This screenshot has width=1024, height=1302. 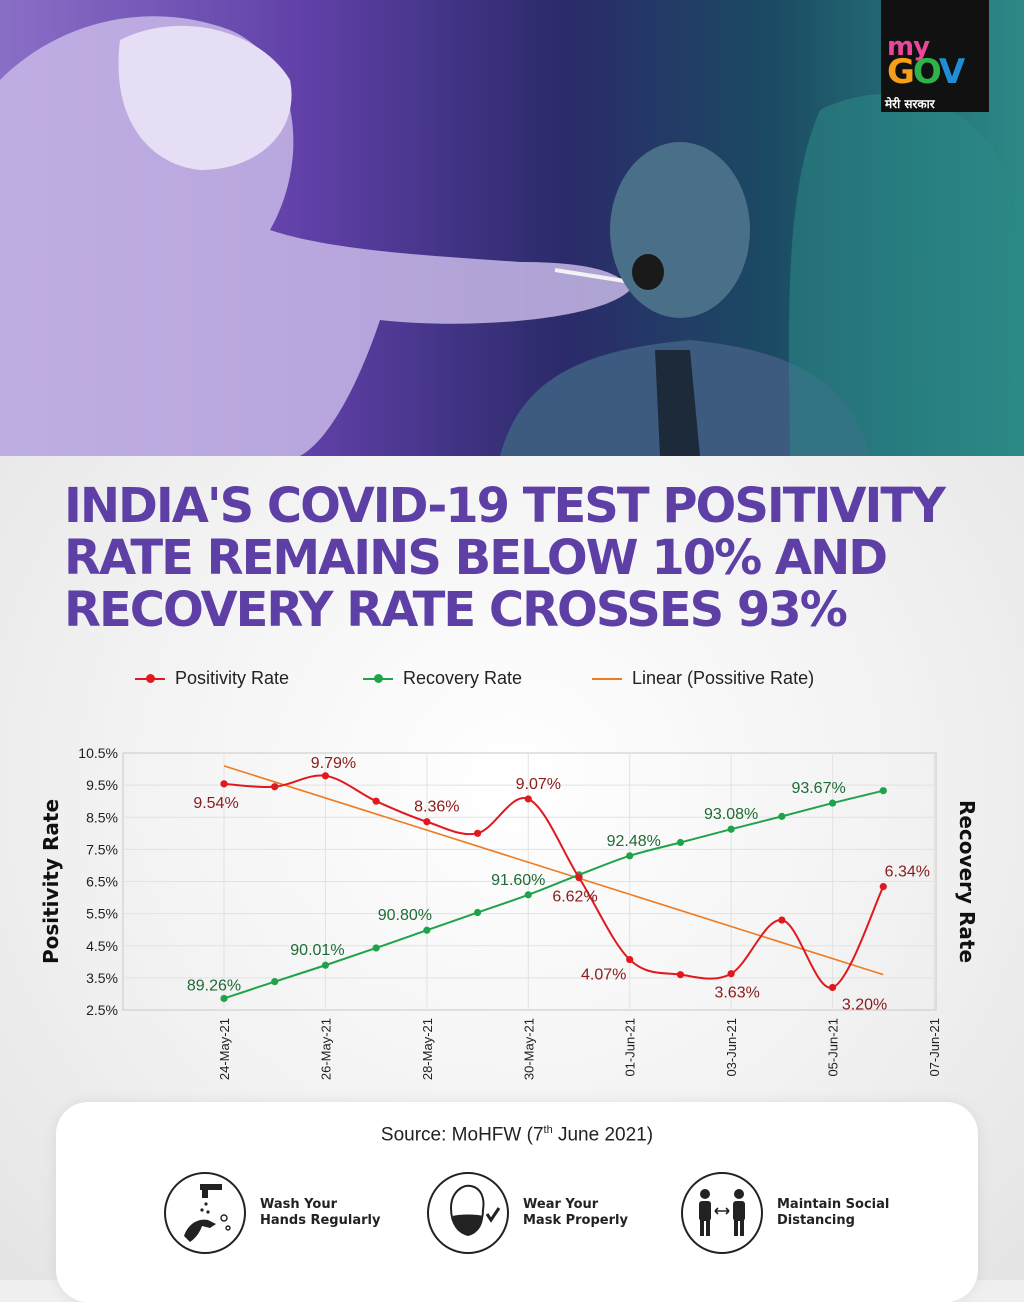 What do you see at coordinates (634, 841) in the screenshot?
I see `recovery-data-label: 92.48%` at bounding box center [634, 841].